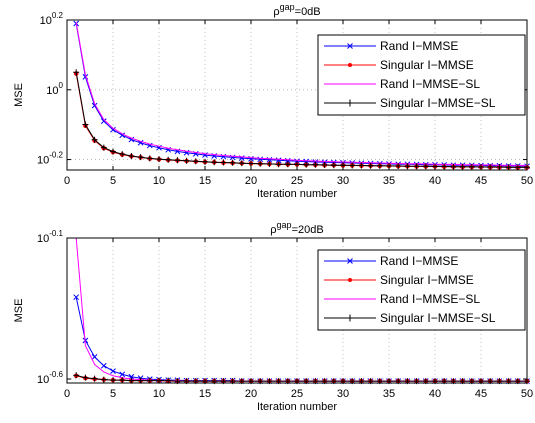  Describe the element at coordinates (527, 181) in the screenshot. I see `x-tick-label: 50` at that location.